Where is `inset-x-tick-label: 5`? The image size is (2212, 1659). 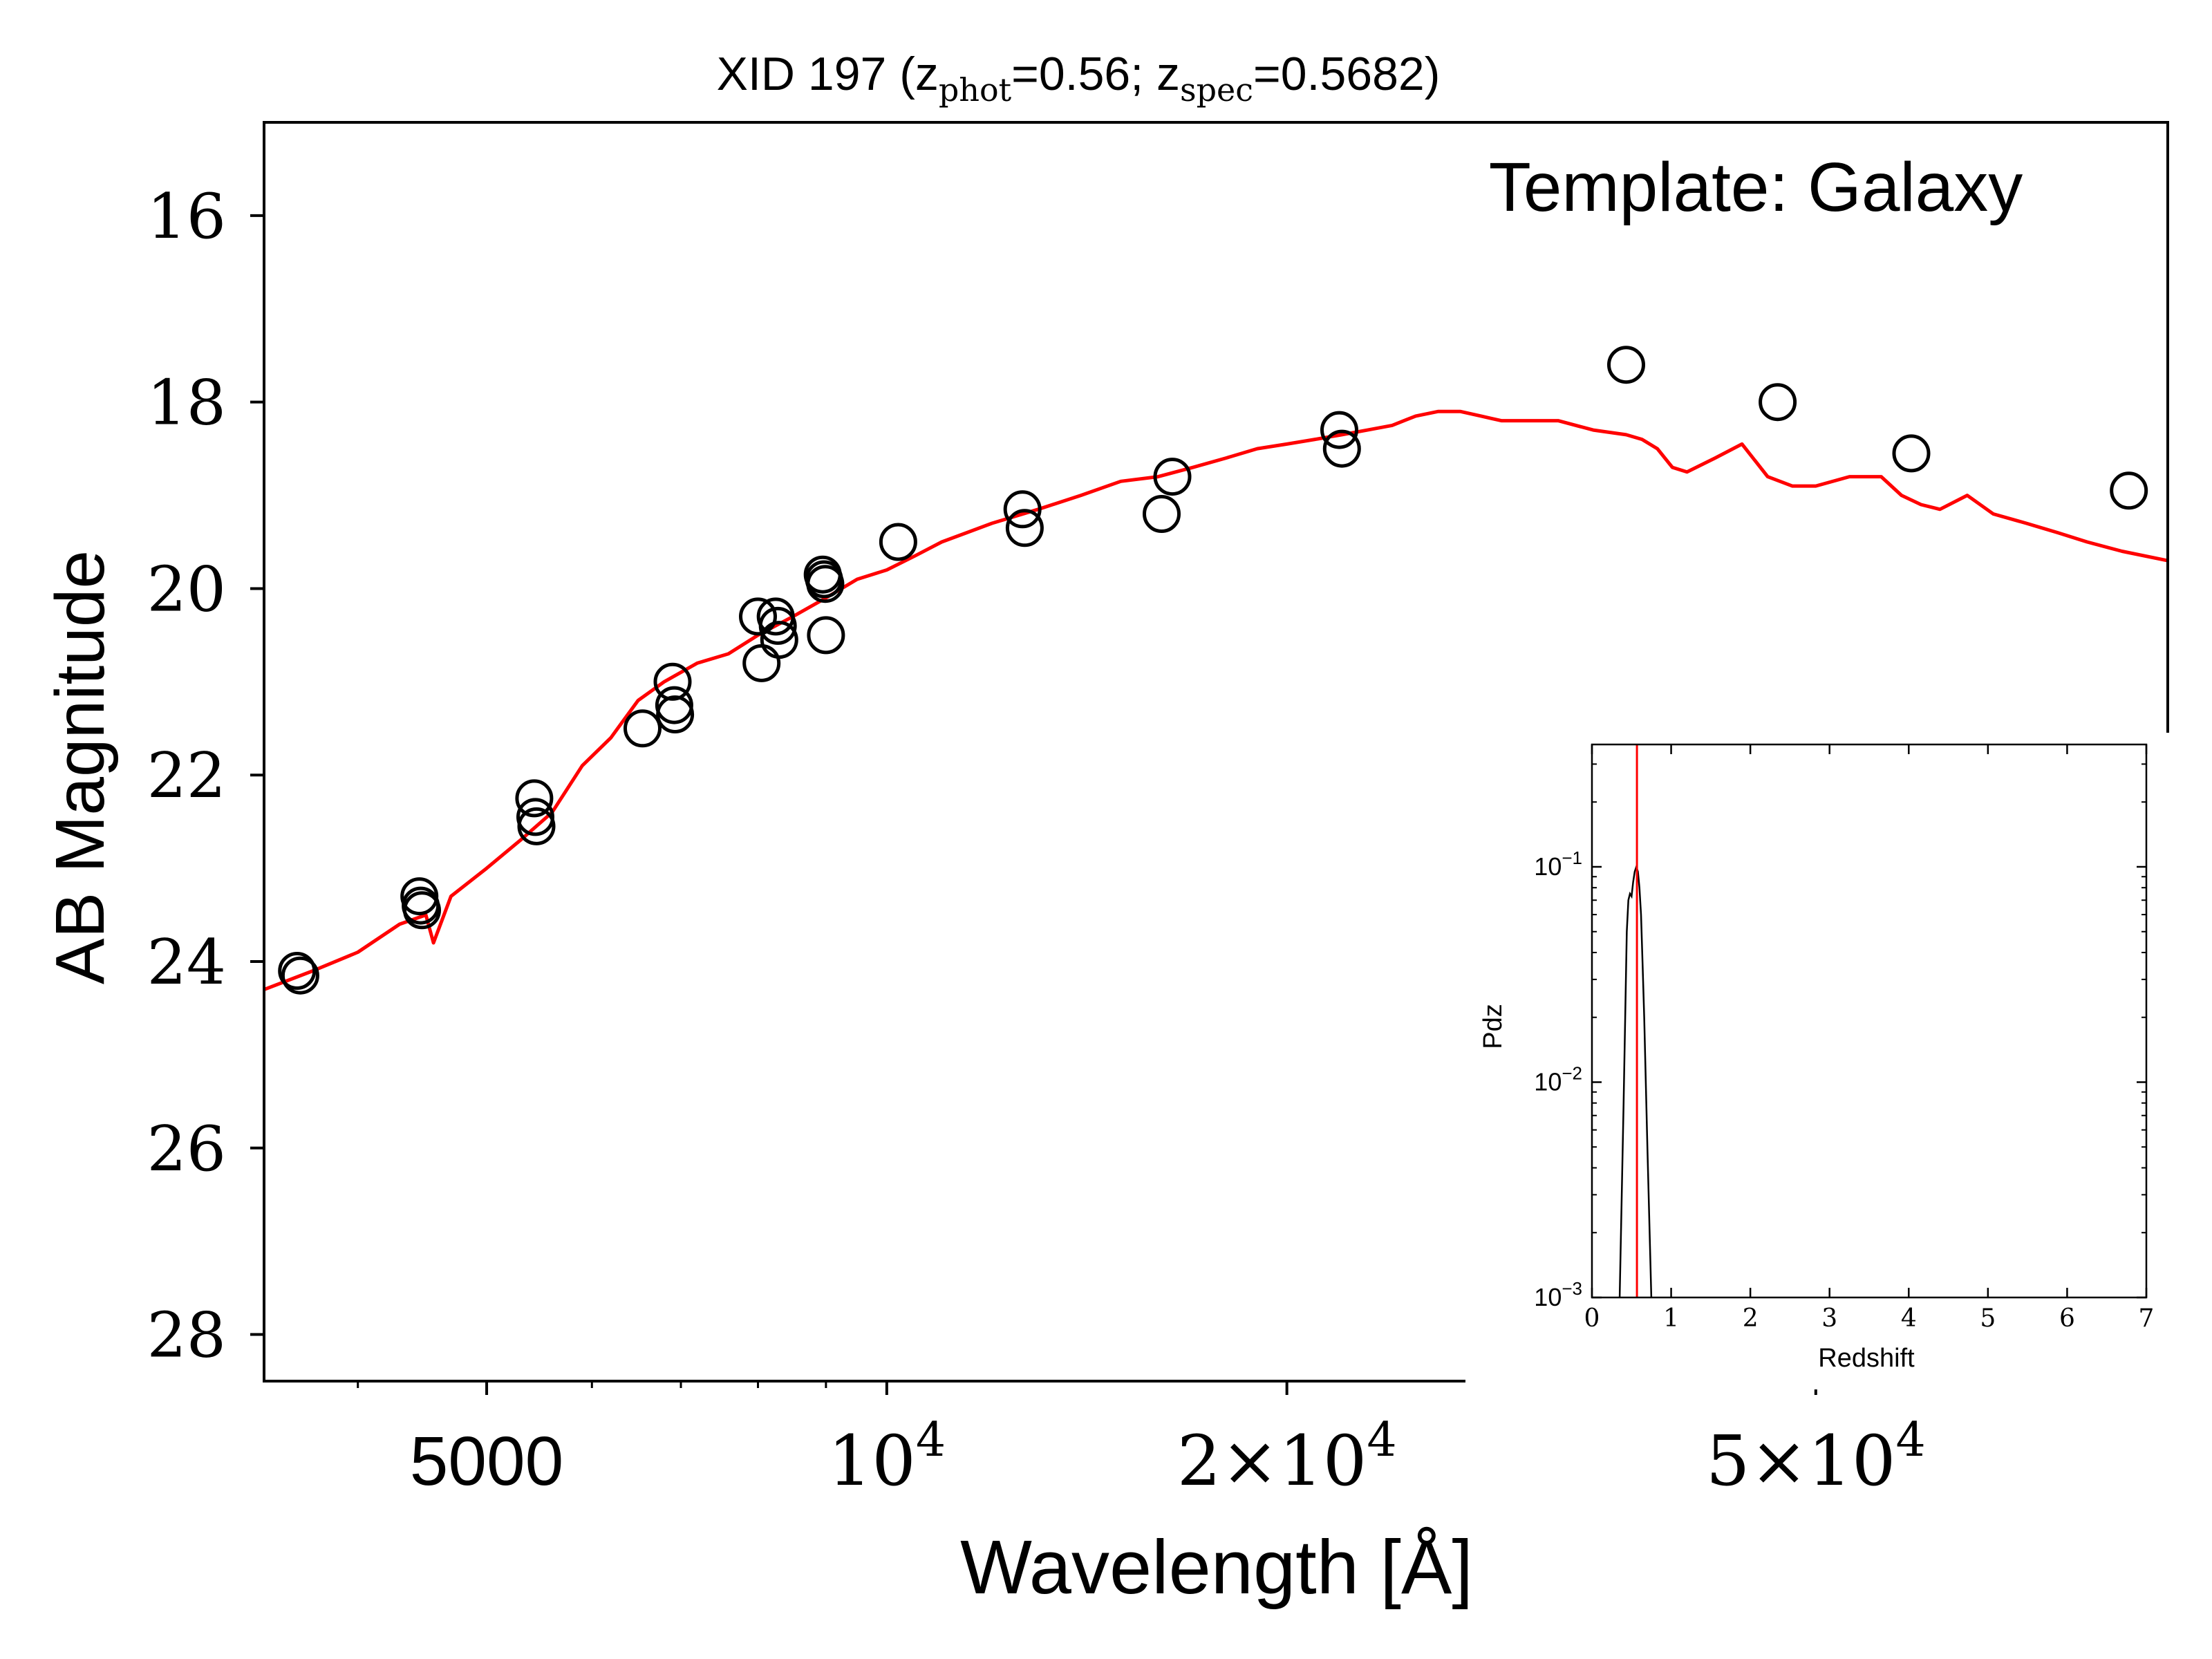 inset-x-tick-label: 5 is located at coordinates (1988, 1318).